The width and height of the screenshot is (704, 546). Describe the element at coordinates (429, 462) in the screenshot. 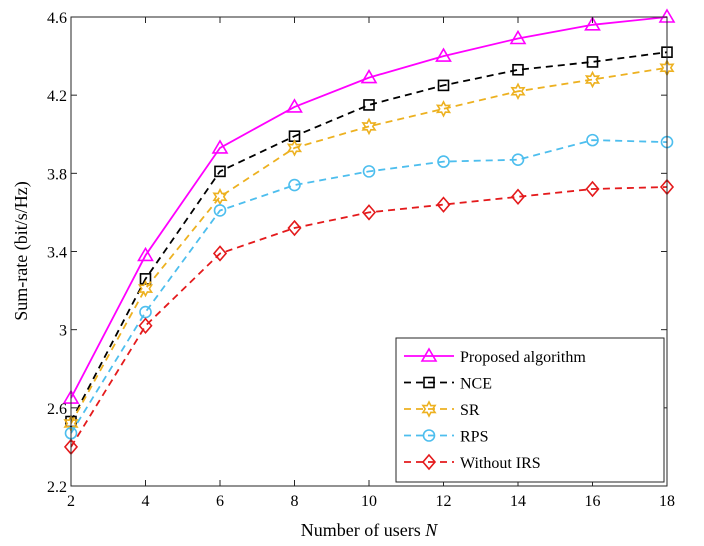

I see `legend-marker-diamond` at that location.